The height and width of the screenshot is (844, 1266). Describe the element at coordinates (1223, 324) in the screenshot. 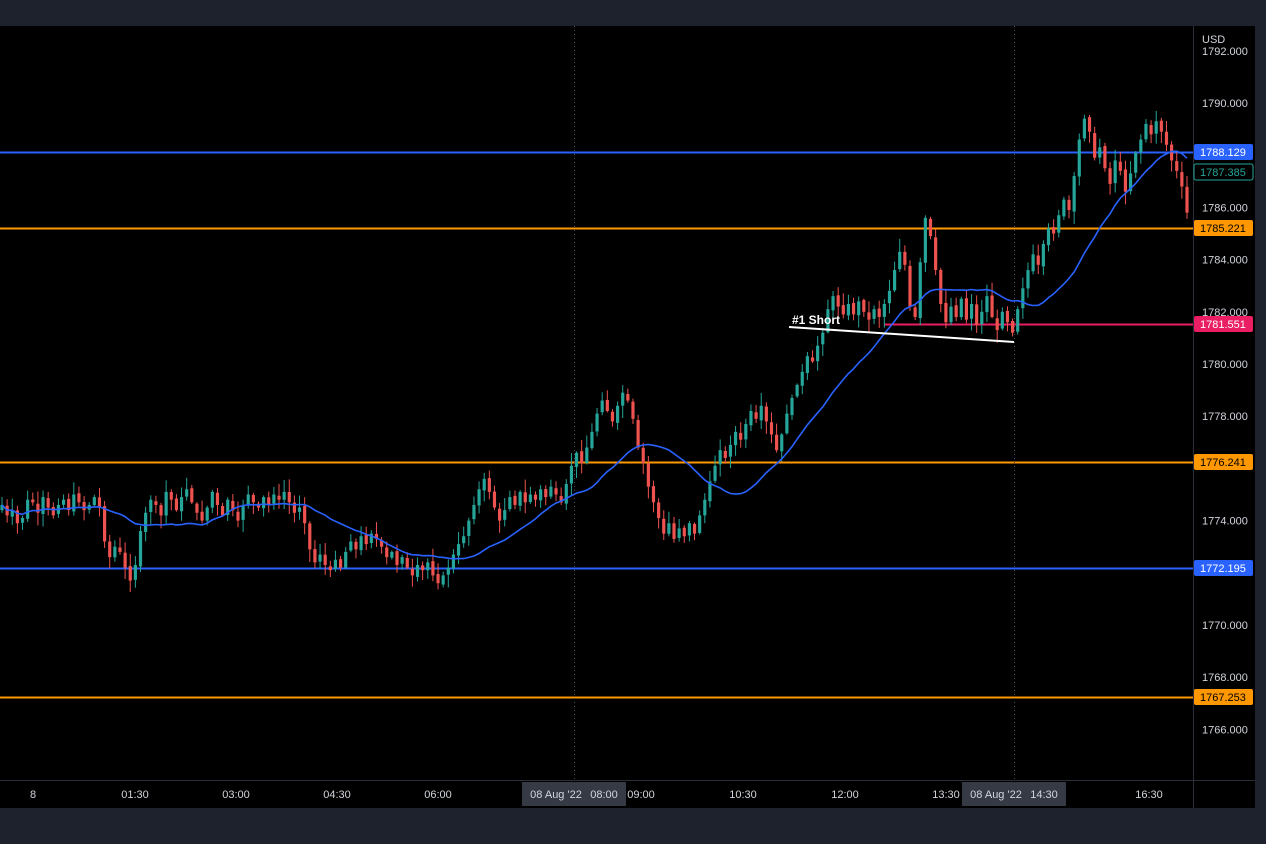

I see `price-tag: 1781.551` at that location.